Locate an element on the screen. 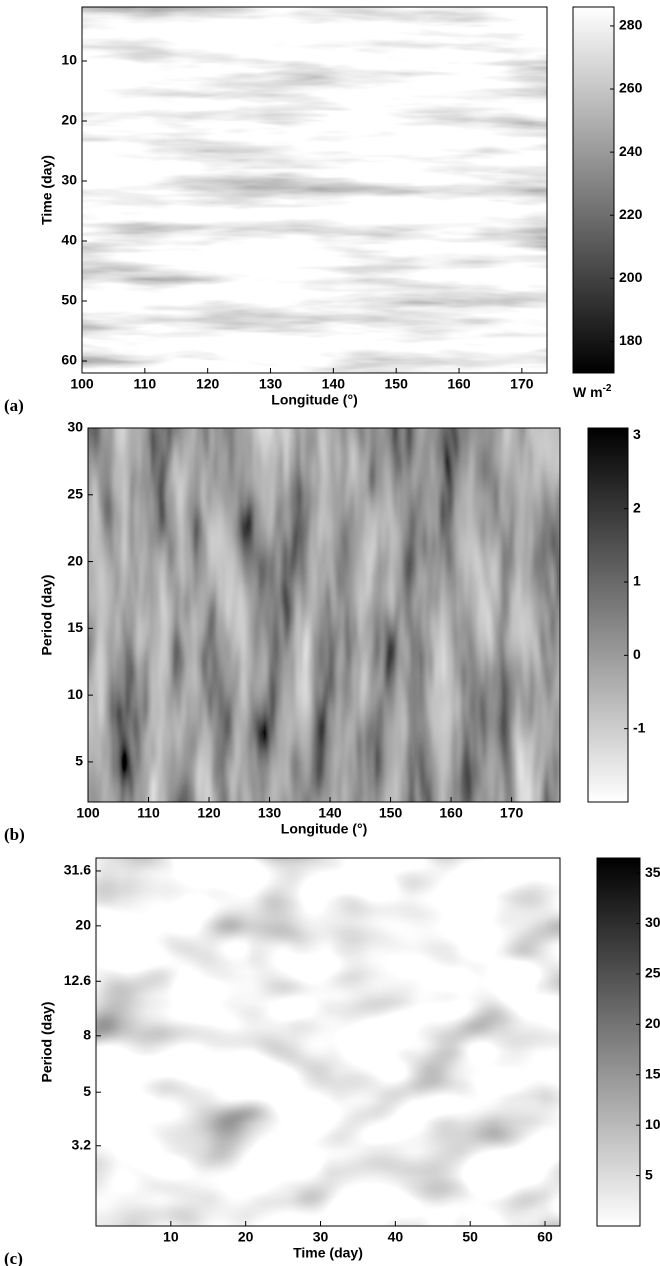  unit-exponent: -2 is located at coordinates (607, 388).